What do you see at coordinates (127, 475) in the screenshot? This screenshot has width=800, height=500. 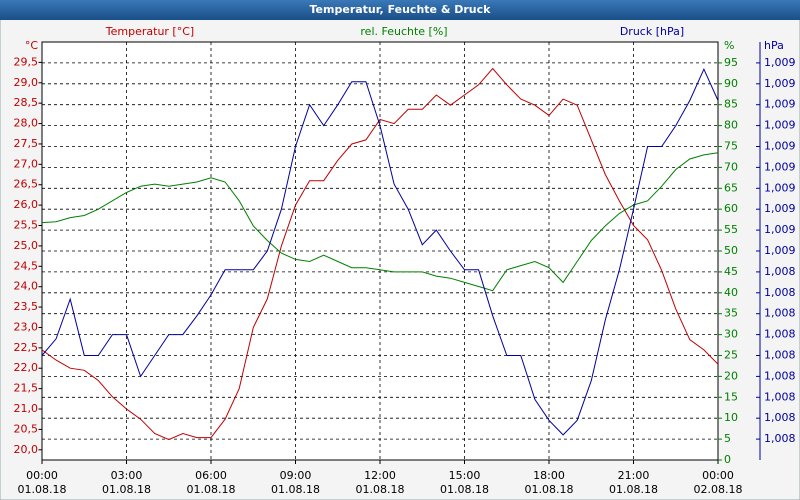 I see `x-tick-label: 03:00` at bounding box center [127, 475].